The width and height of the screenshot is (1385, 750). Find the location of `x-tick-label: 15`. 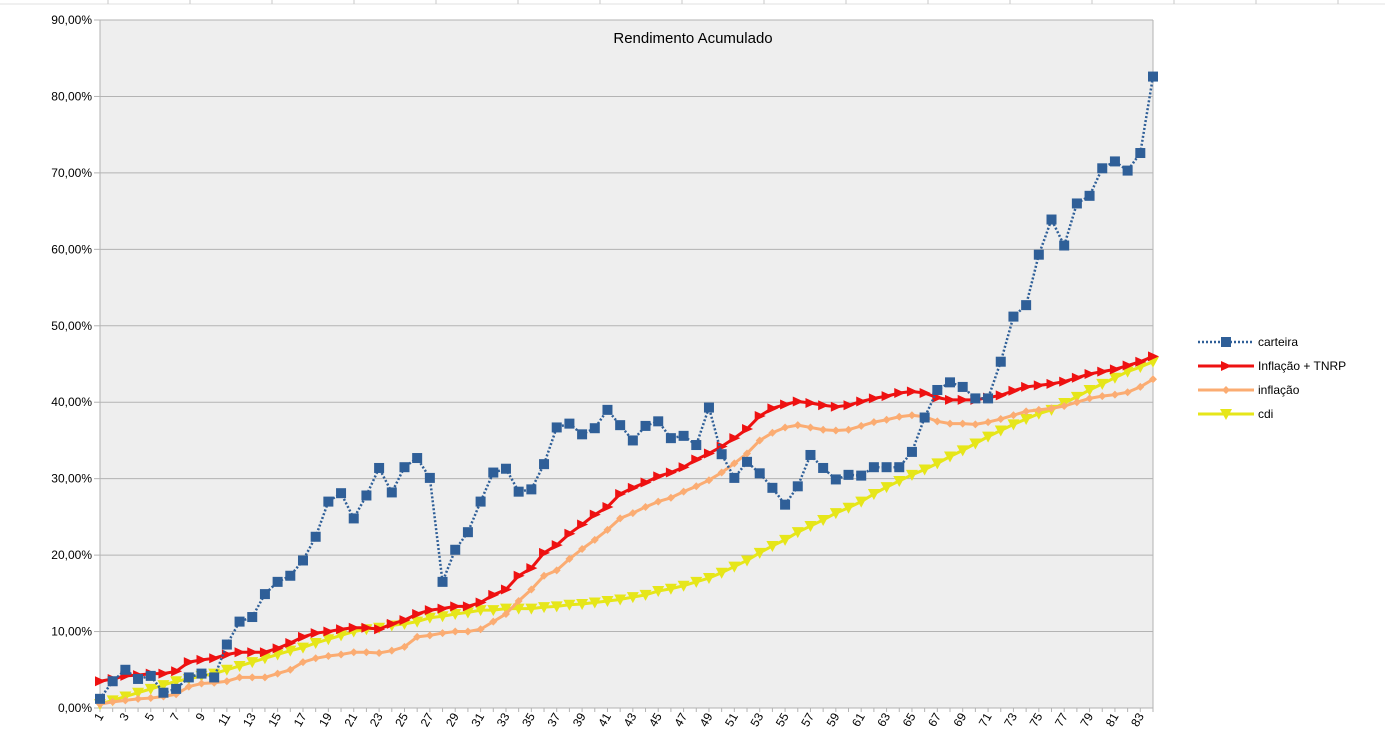

x-tick-label: 15 is located at coordinates (274, 719).